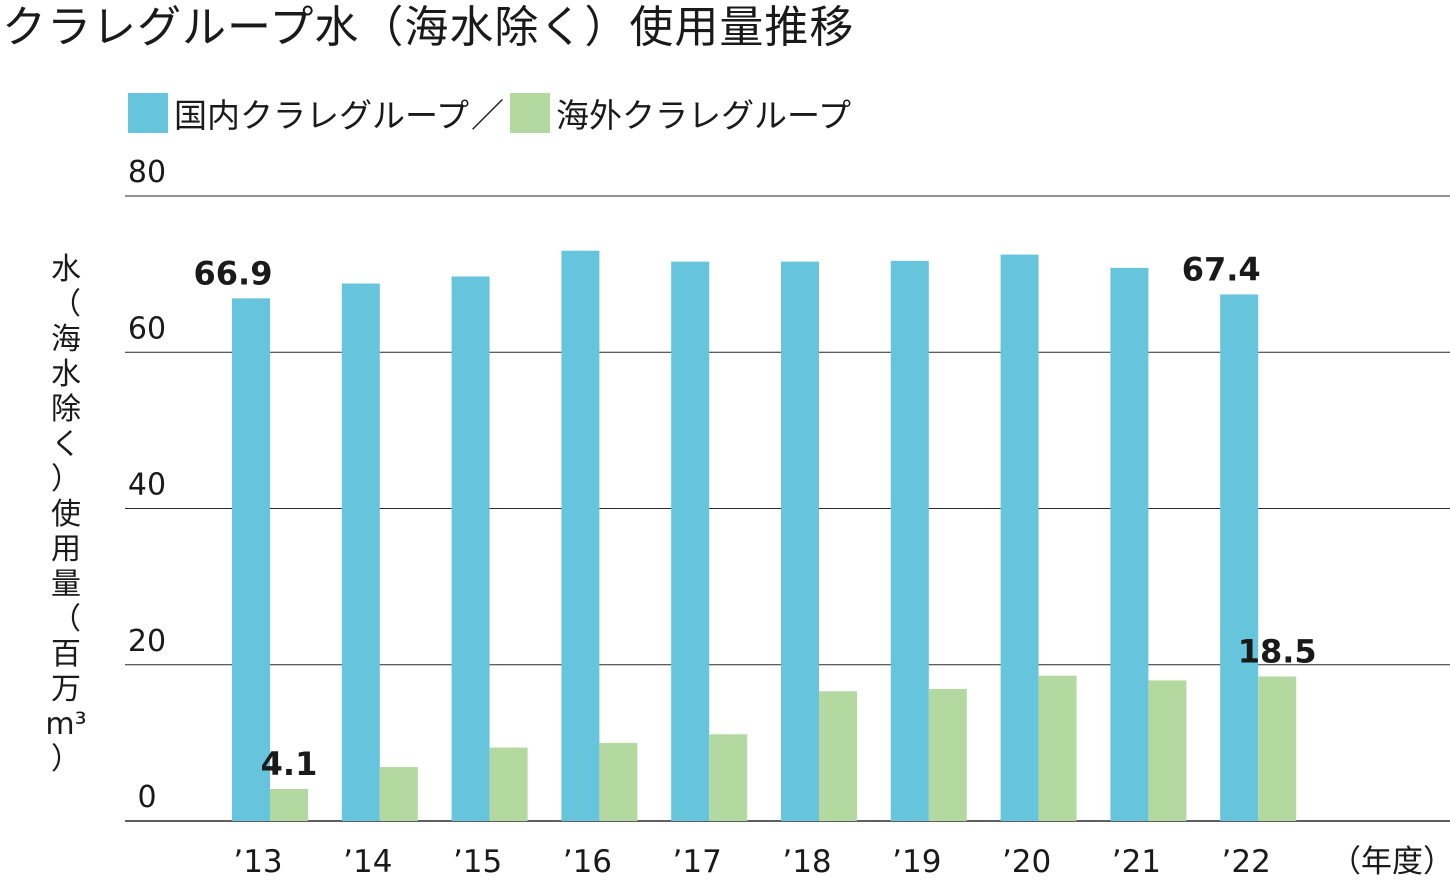 This screenshot has height=882, width=1450. What do you see at coordinates (66, 339) in the screenshot?
I see `y-axis-label-char: 海` at bounding box center [66, 339].